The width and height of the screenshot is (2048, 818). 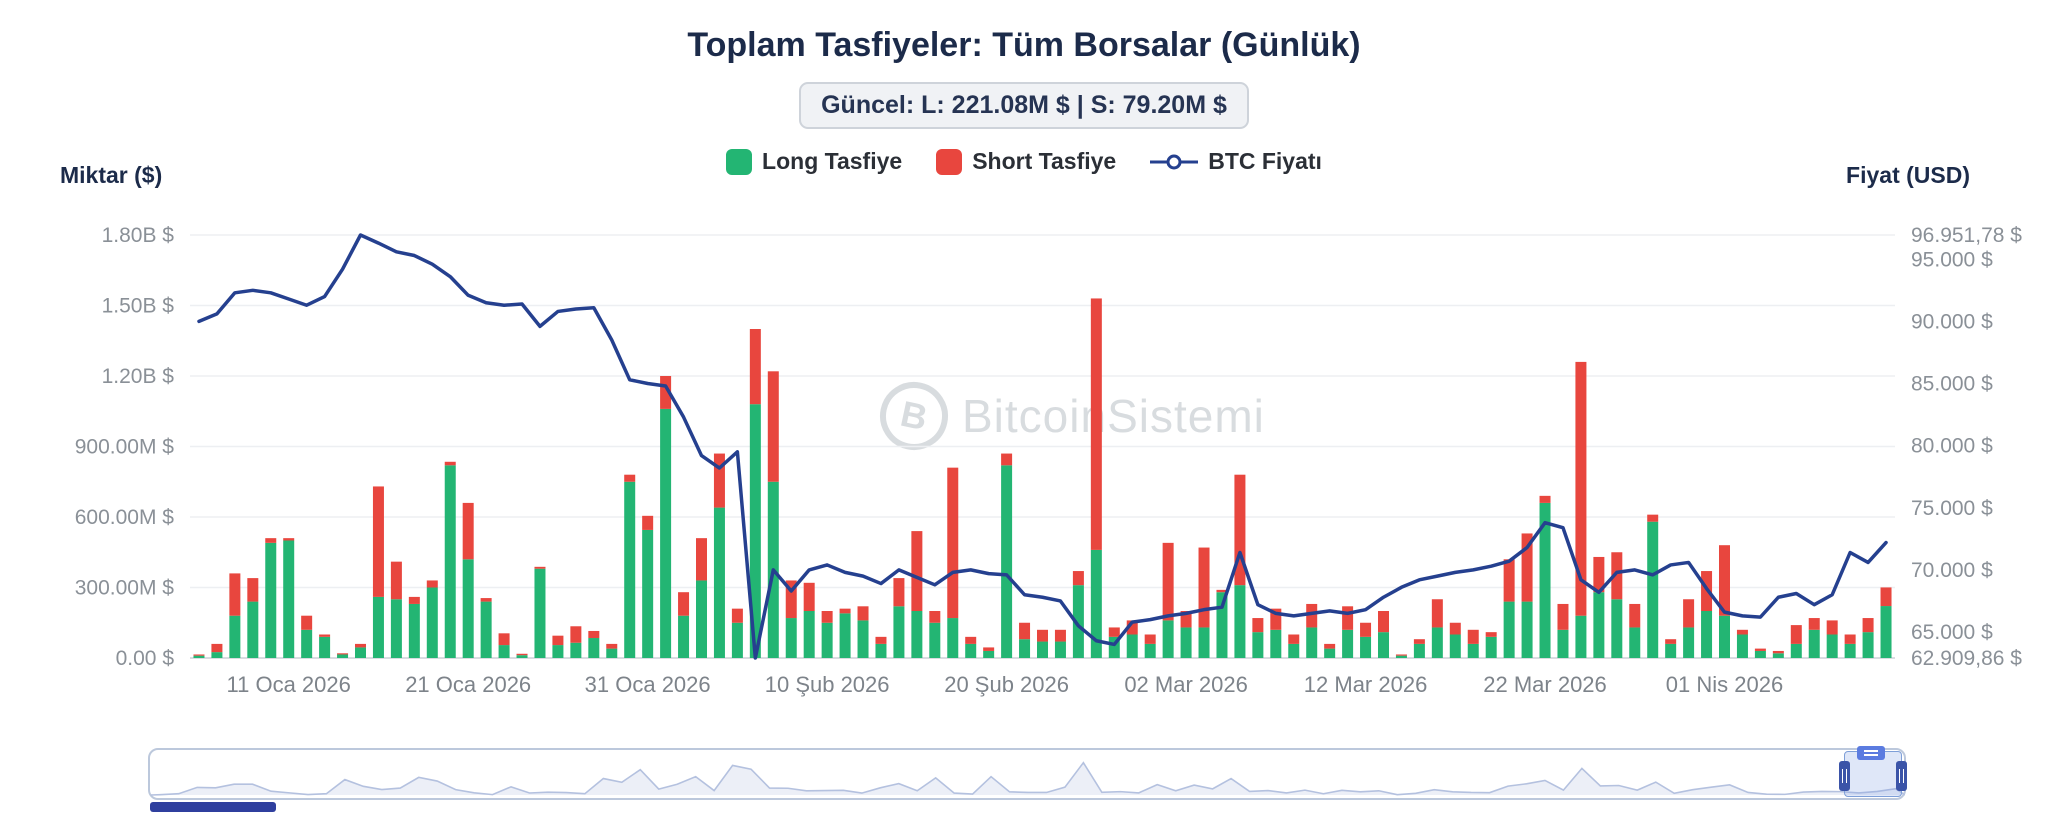 What do you see at coordinates (111, 175) in the screenshot?
I see `left-axis-title: Miktar ($)` at bounding box center [111, 175].